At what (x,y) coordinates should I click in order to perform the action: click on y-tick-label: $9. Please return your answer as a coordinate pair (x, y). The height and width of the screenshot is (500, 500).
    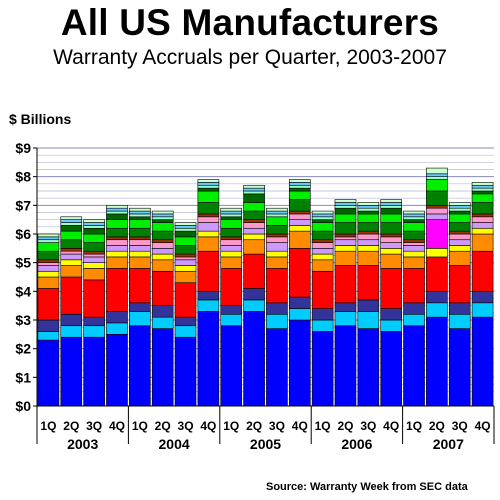
    Looking at the image, I should click on (23, 148).